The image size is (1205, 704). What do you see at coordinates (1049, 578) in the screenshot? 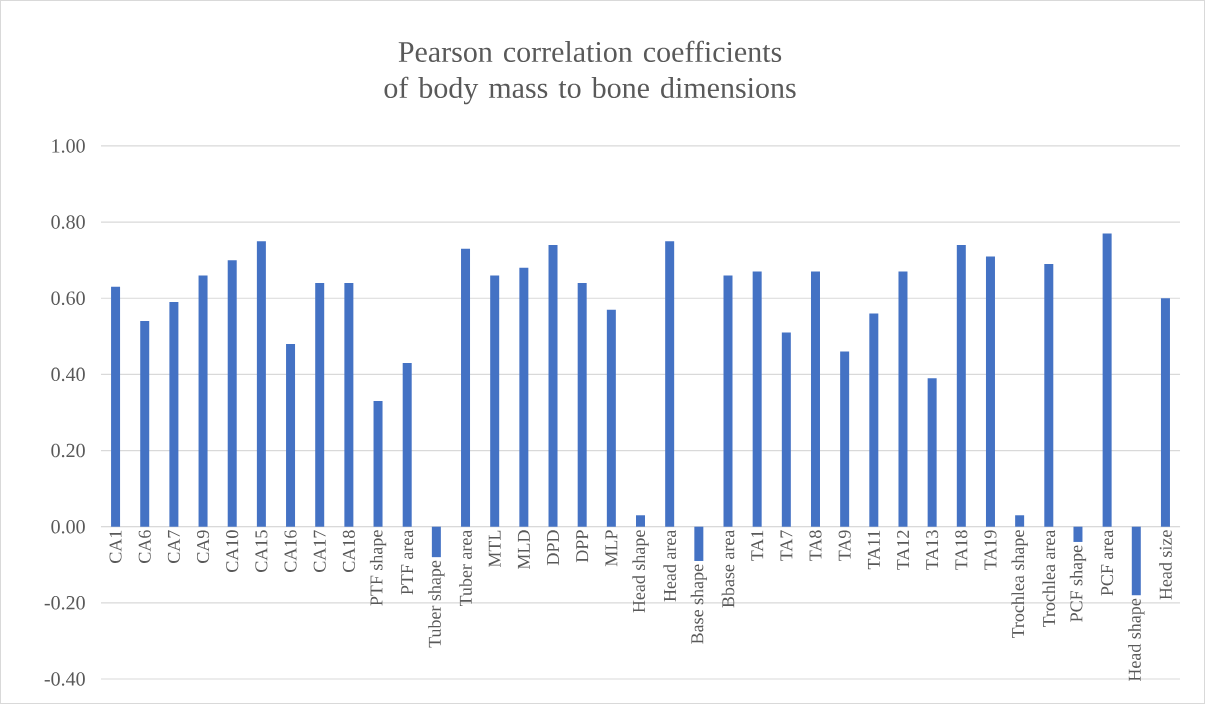
I see `x-tick-label: Trochlea area` at bounding box center [1049, 578].